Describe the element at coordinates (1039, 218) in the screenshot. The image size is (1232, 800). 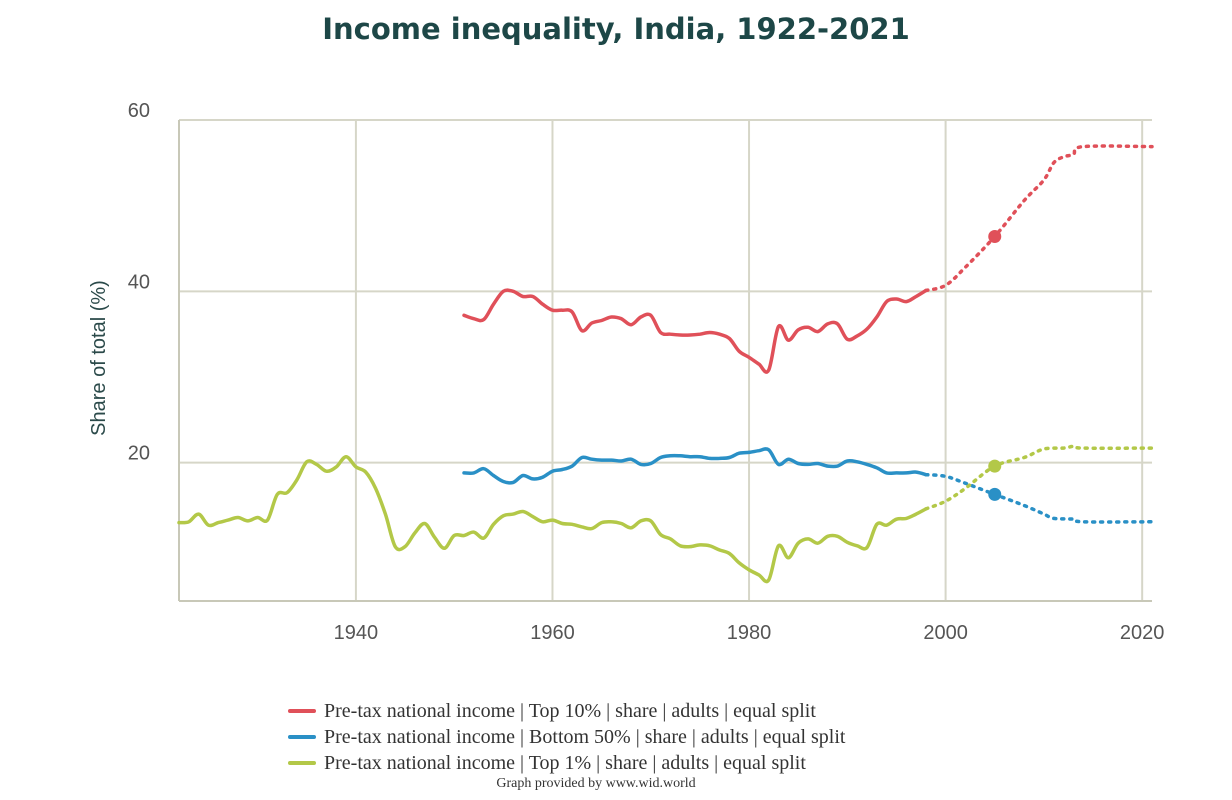
I see `series-line-dotted-top10` at that location.